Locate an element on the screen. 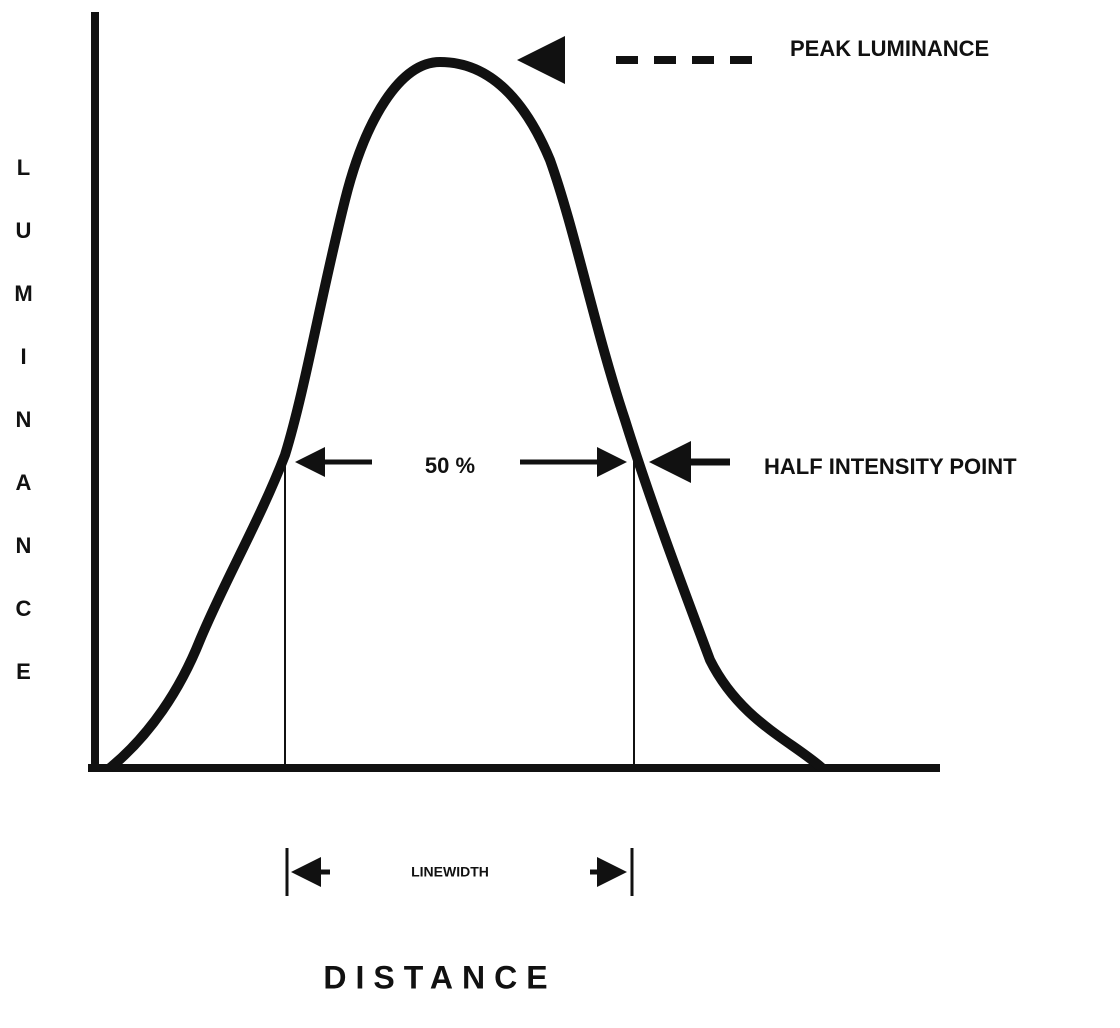 The image size is (1120, 1028). half-label: HALF INTENSITY POINT is located at coordinates (890, 466).